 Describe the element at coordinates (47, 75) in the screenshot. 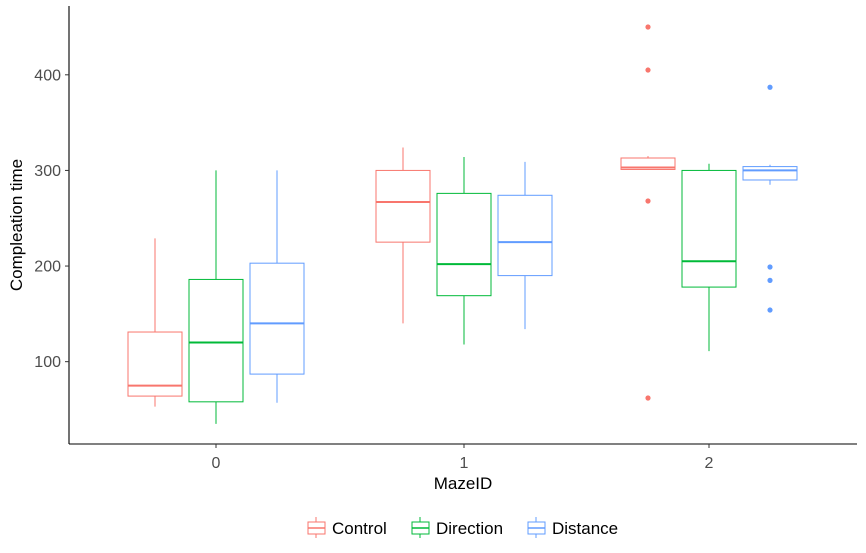

I see `y-tick-label: 400` at that location.